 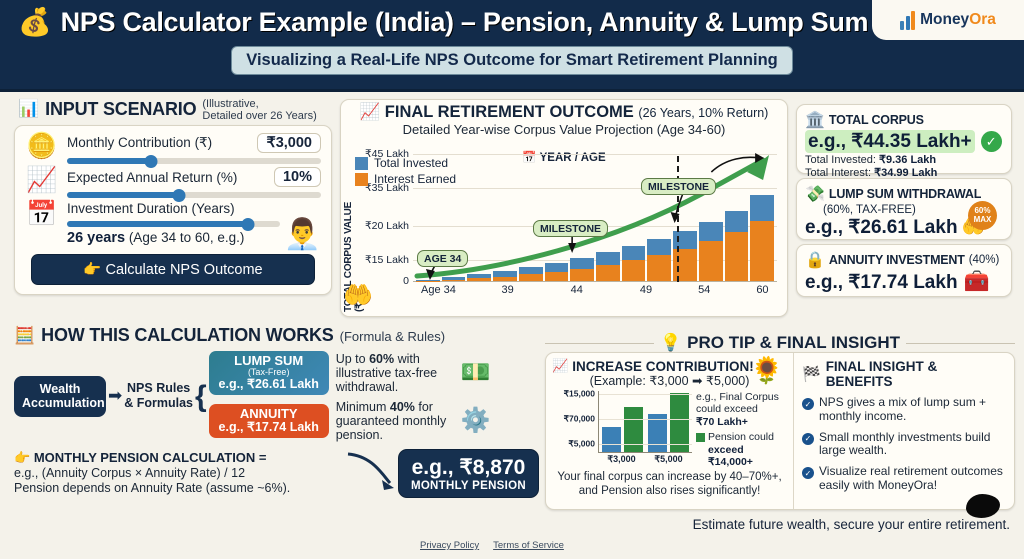 What do you see at coordinates (268, 384) in the screenshot?
I see `lump-sum-tag-value: e.g., ₹26.61 Lakh` at bounding box center [268, 384].